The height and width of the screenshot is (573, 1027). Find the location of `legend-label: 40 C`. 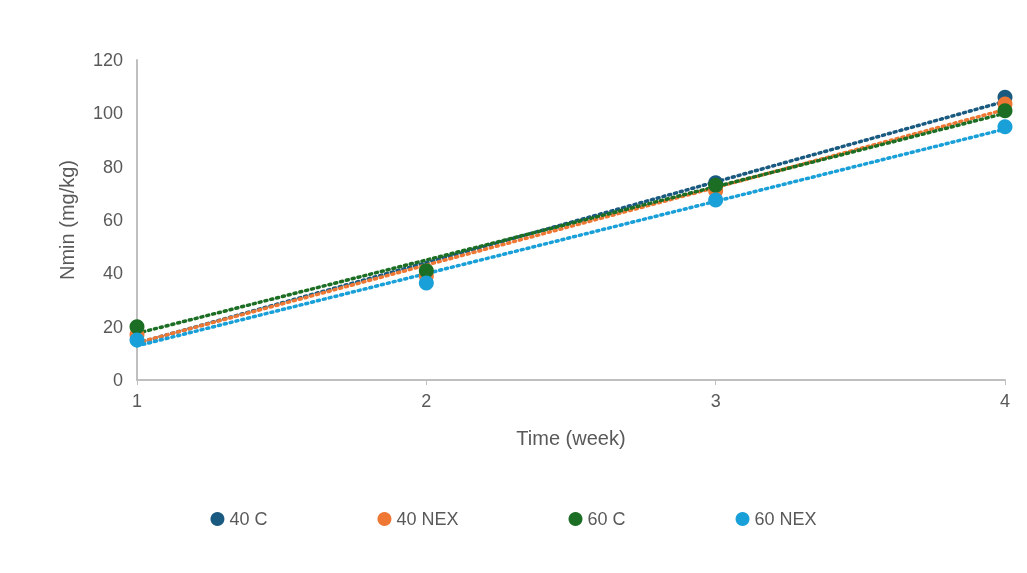

legend-label: 40 C is located at coordinates (248, 519).